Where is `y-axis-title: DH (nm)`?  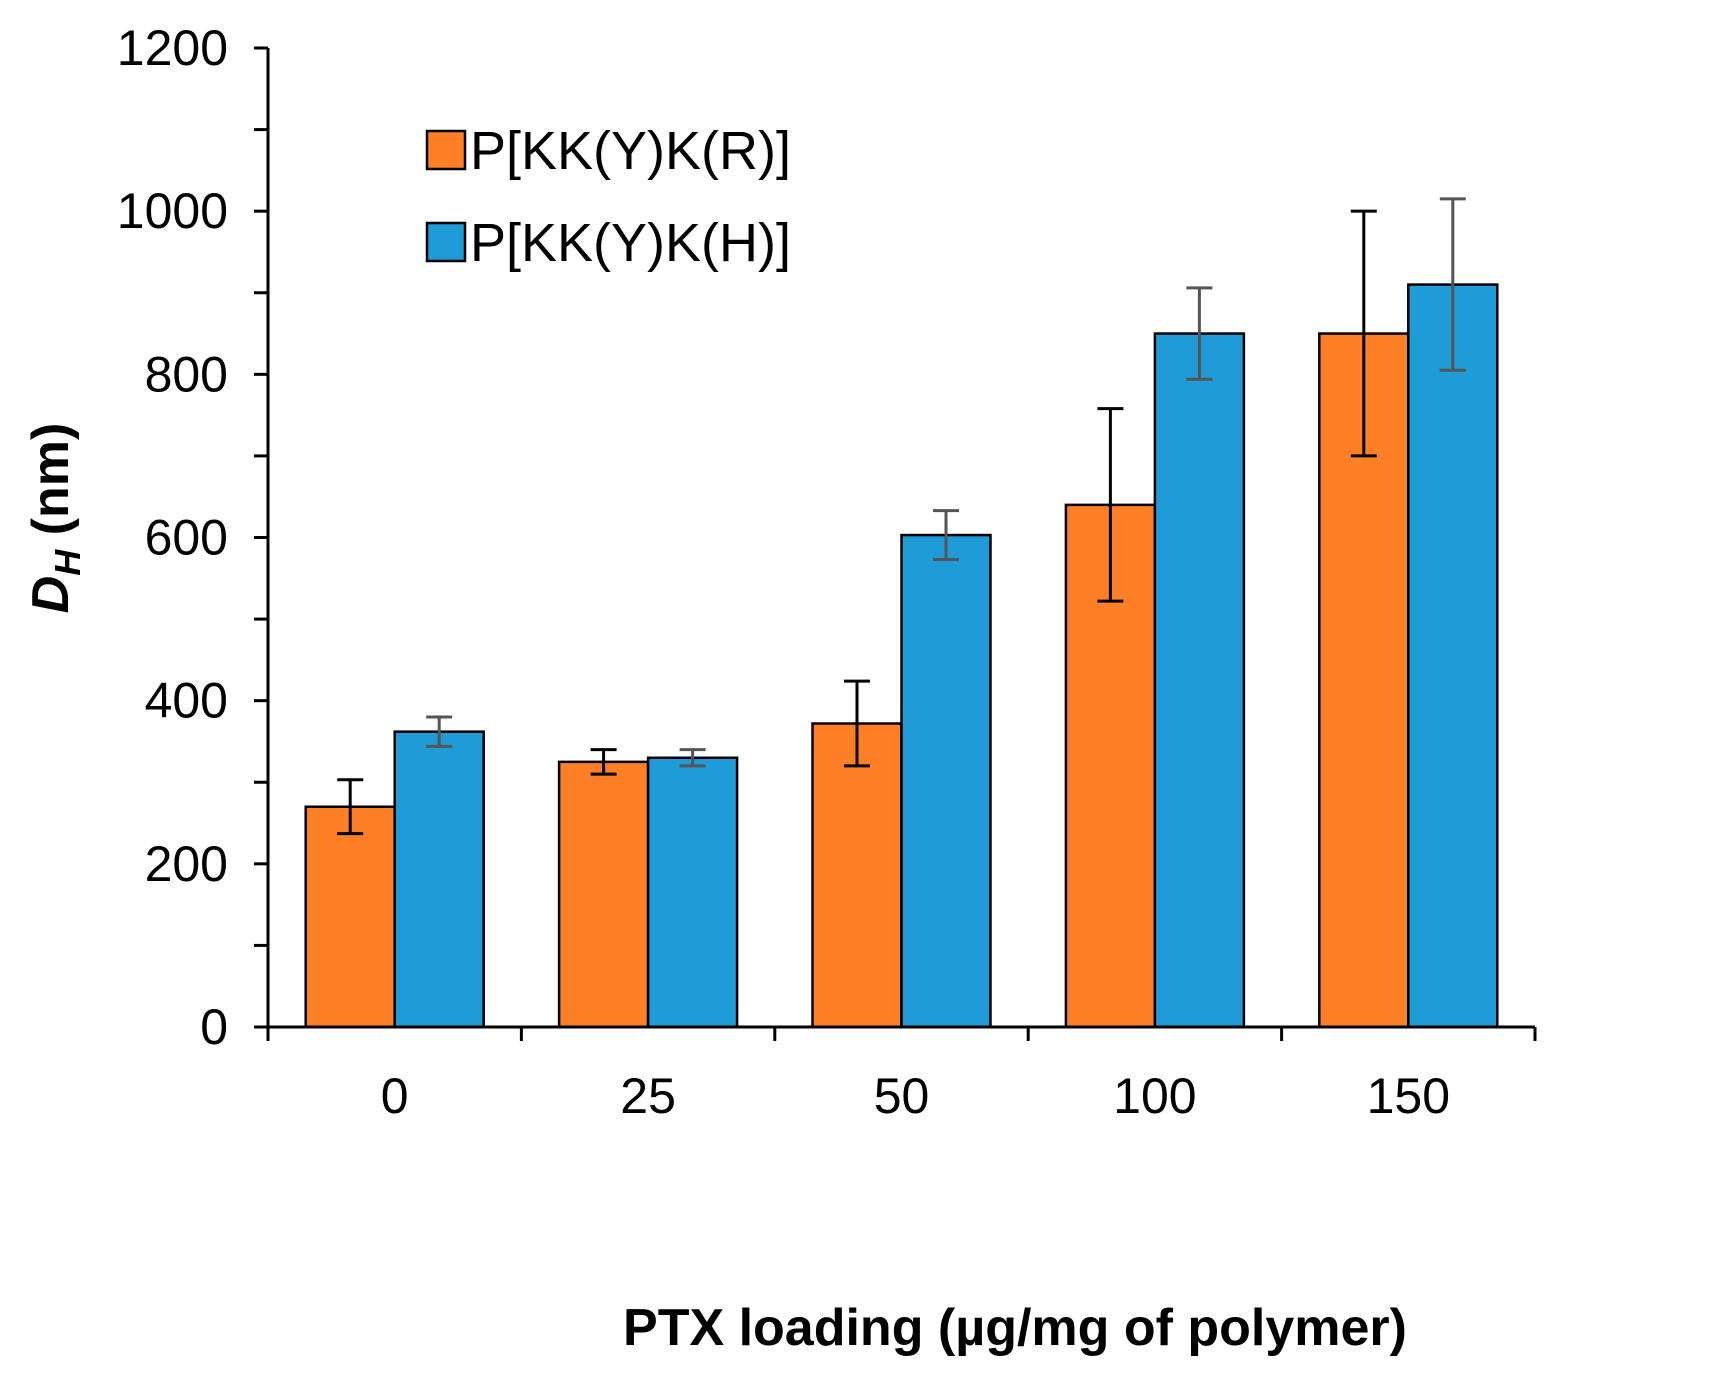
y-axis-title: DH (nm) is located at coordinates (55, 518).